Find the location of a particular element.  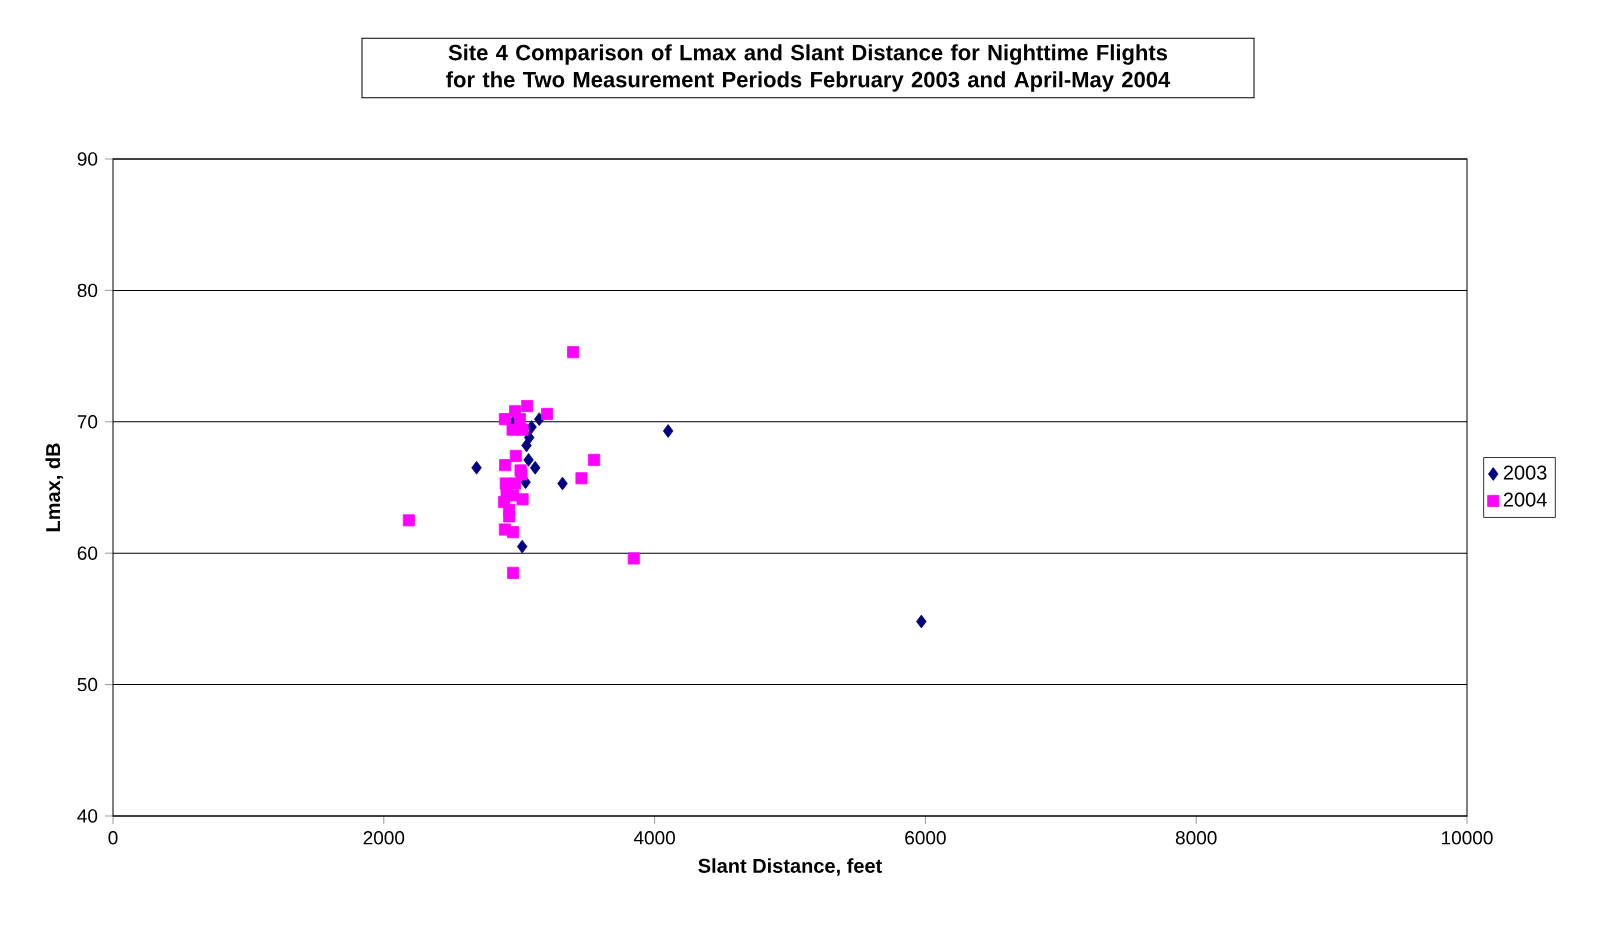

x-tick-label: 2000 is located at coordinates (384, 838).